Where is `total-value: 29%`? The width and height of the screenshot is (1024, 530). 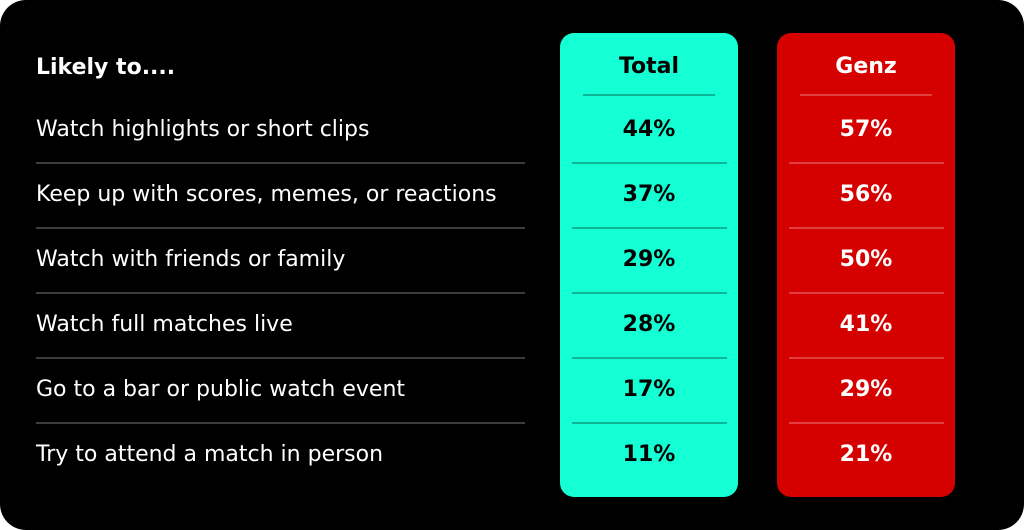 total-value: 29% is located at coordinates (649, 259).